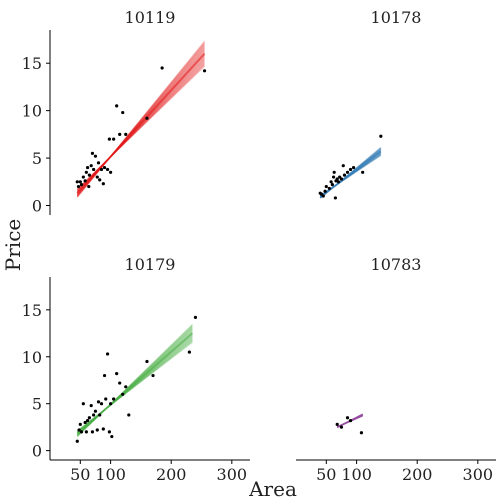 This screenshot has height=504, width=504. I want to click on y-tick-label: 15, so click(32, 63).